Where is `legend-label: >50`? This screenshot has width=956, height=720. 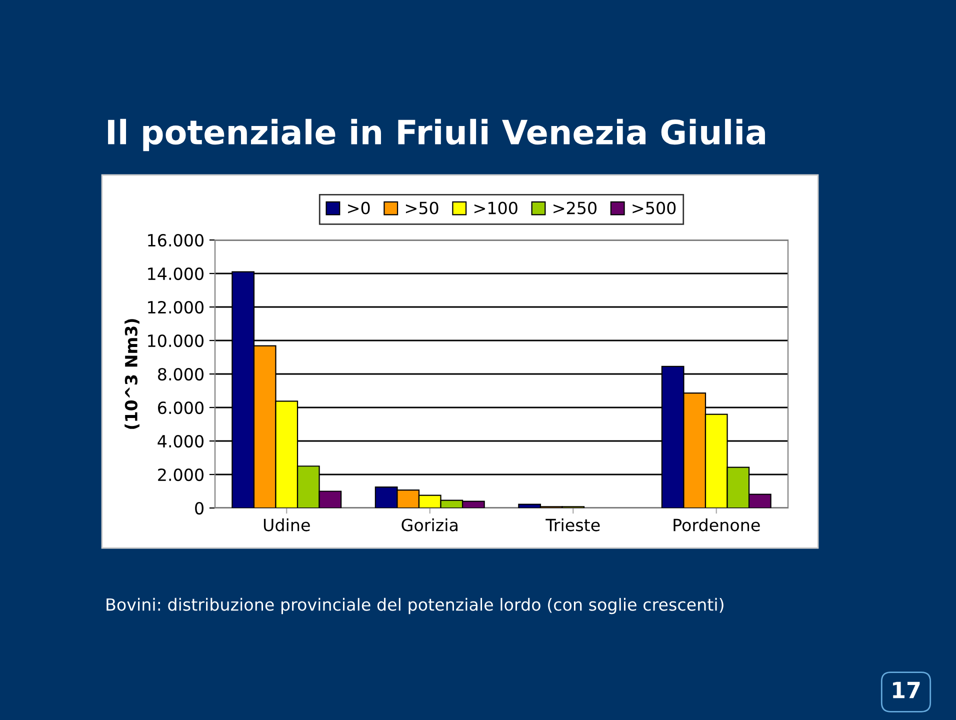
legend-label: >50 is located at coordinates (422, 208).